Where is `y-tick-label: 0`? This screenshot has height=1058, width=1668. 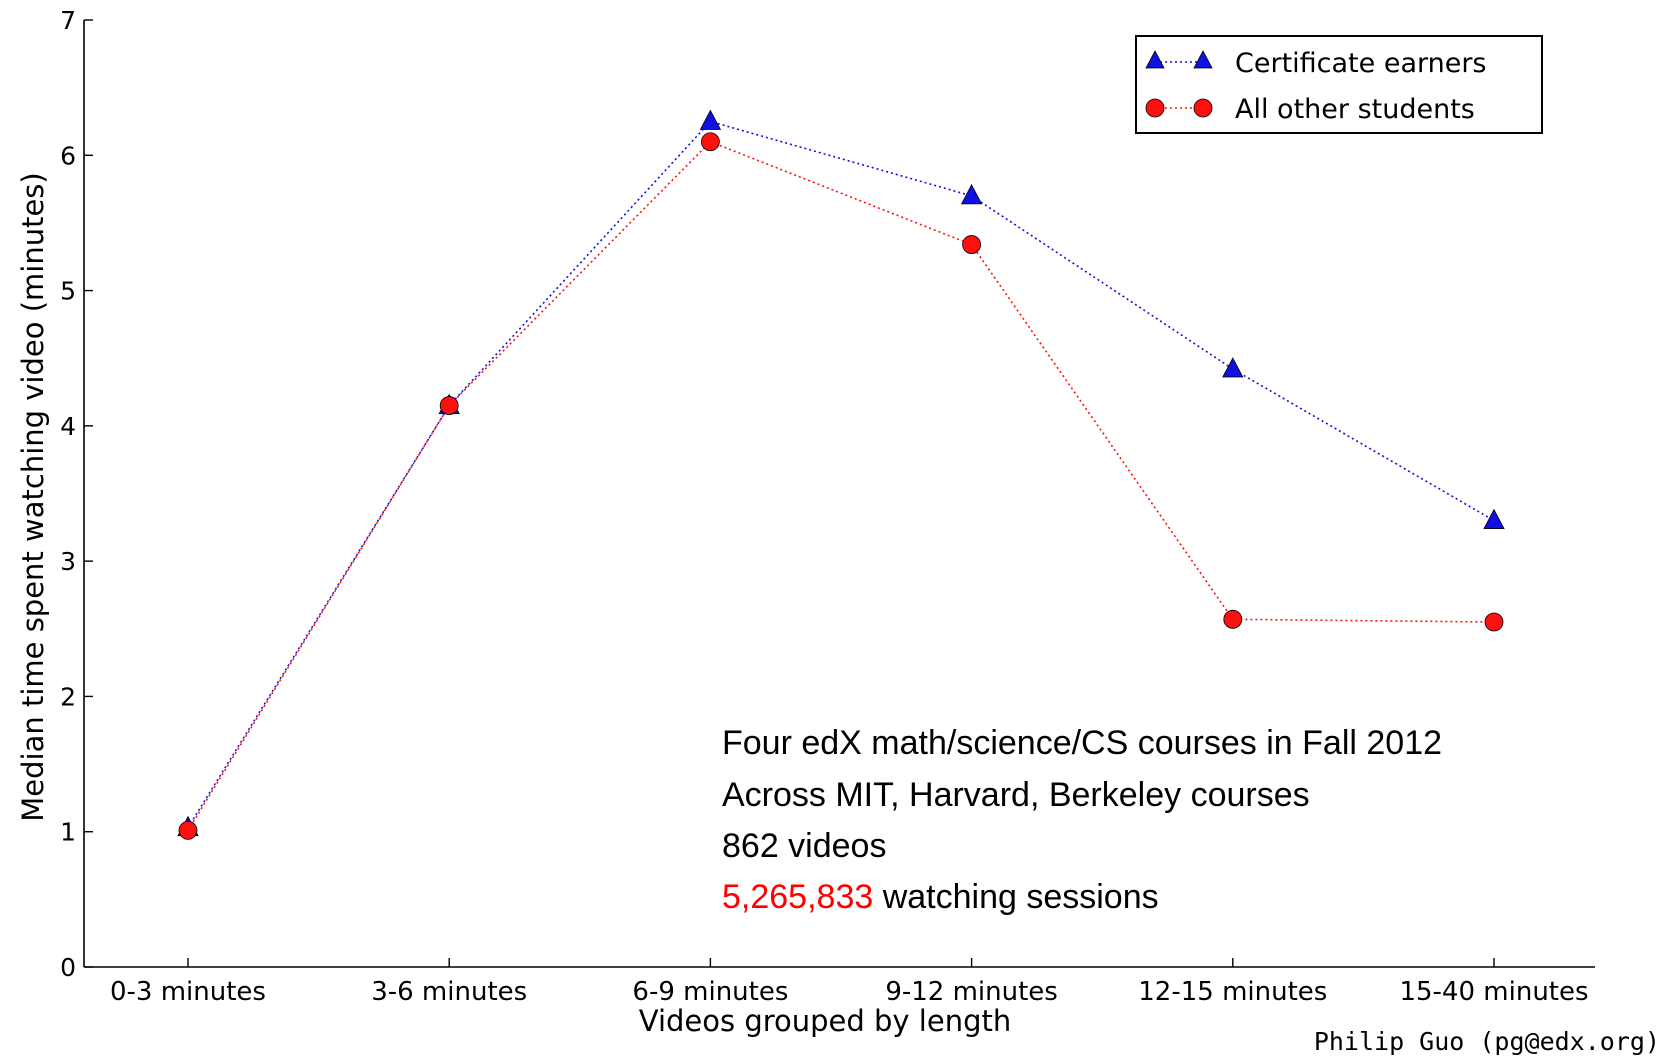
y-tick-label: 0 is located at coordinates (68, 967).